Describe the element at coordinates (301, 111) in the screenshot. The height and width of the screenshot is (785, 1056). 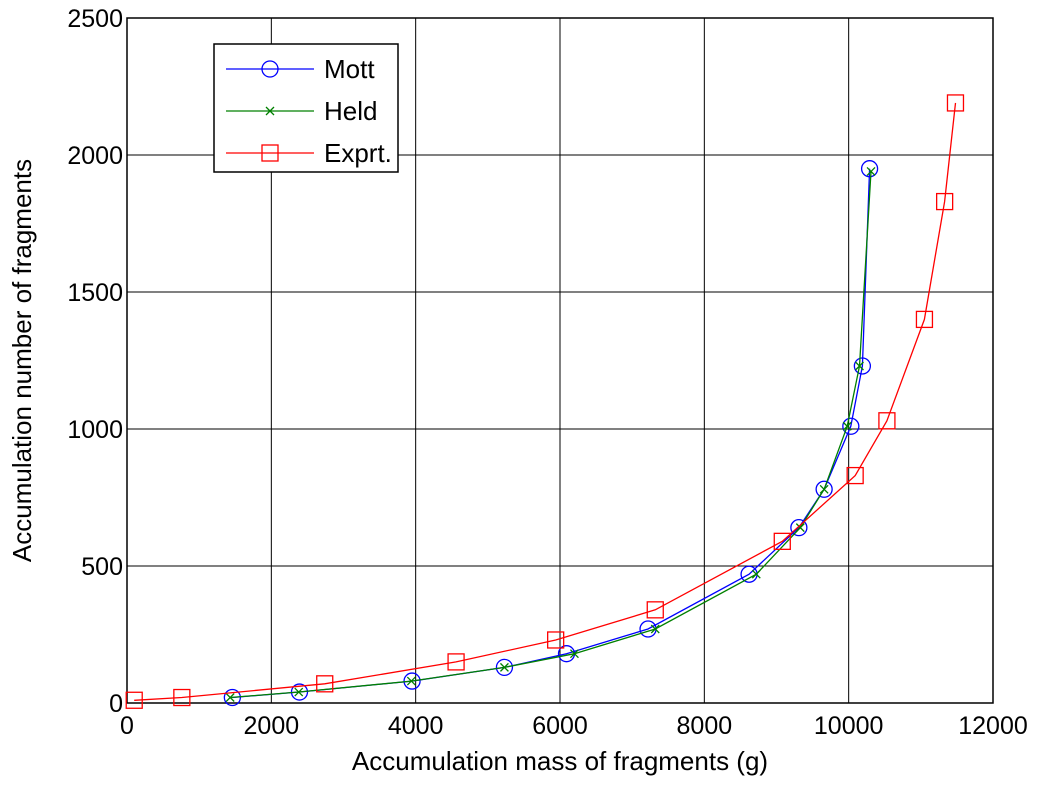
I see `legend-item-held: Held` at that location.